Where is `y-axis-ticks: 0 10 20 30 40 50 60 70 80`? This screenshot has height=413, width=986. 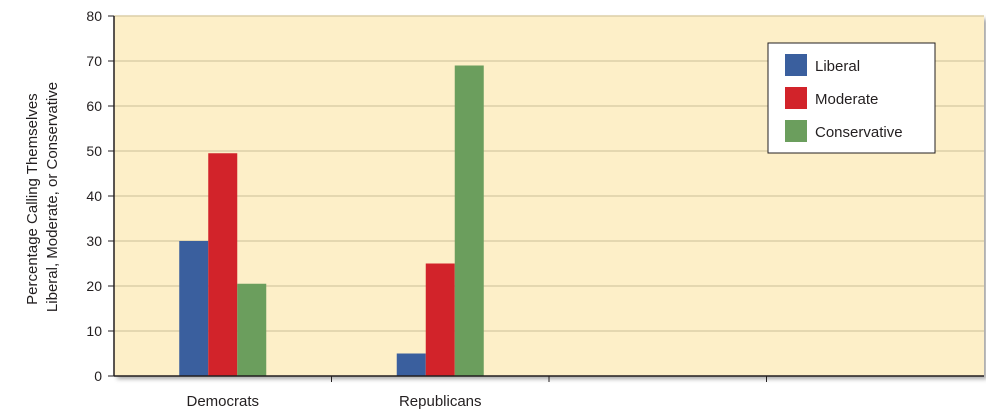
y-axis-ticks: 0 10 20 30 40 50 60 70 80 is located at coordinates (100, 196).